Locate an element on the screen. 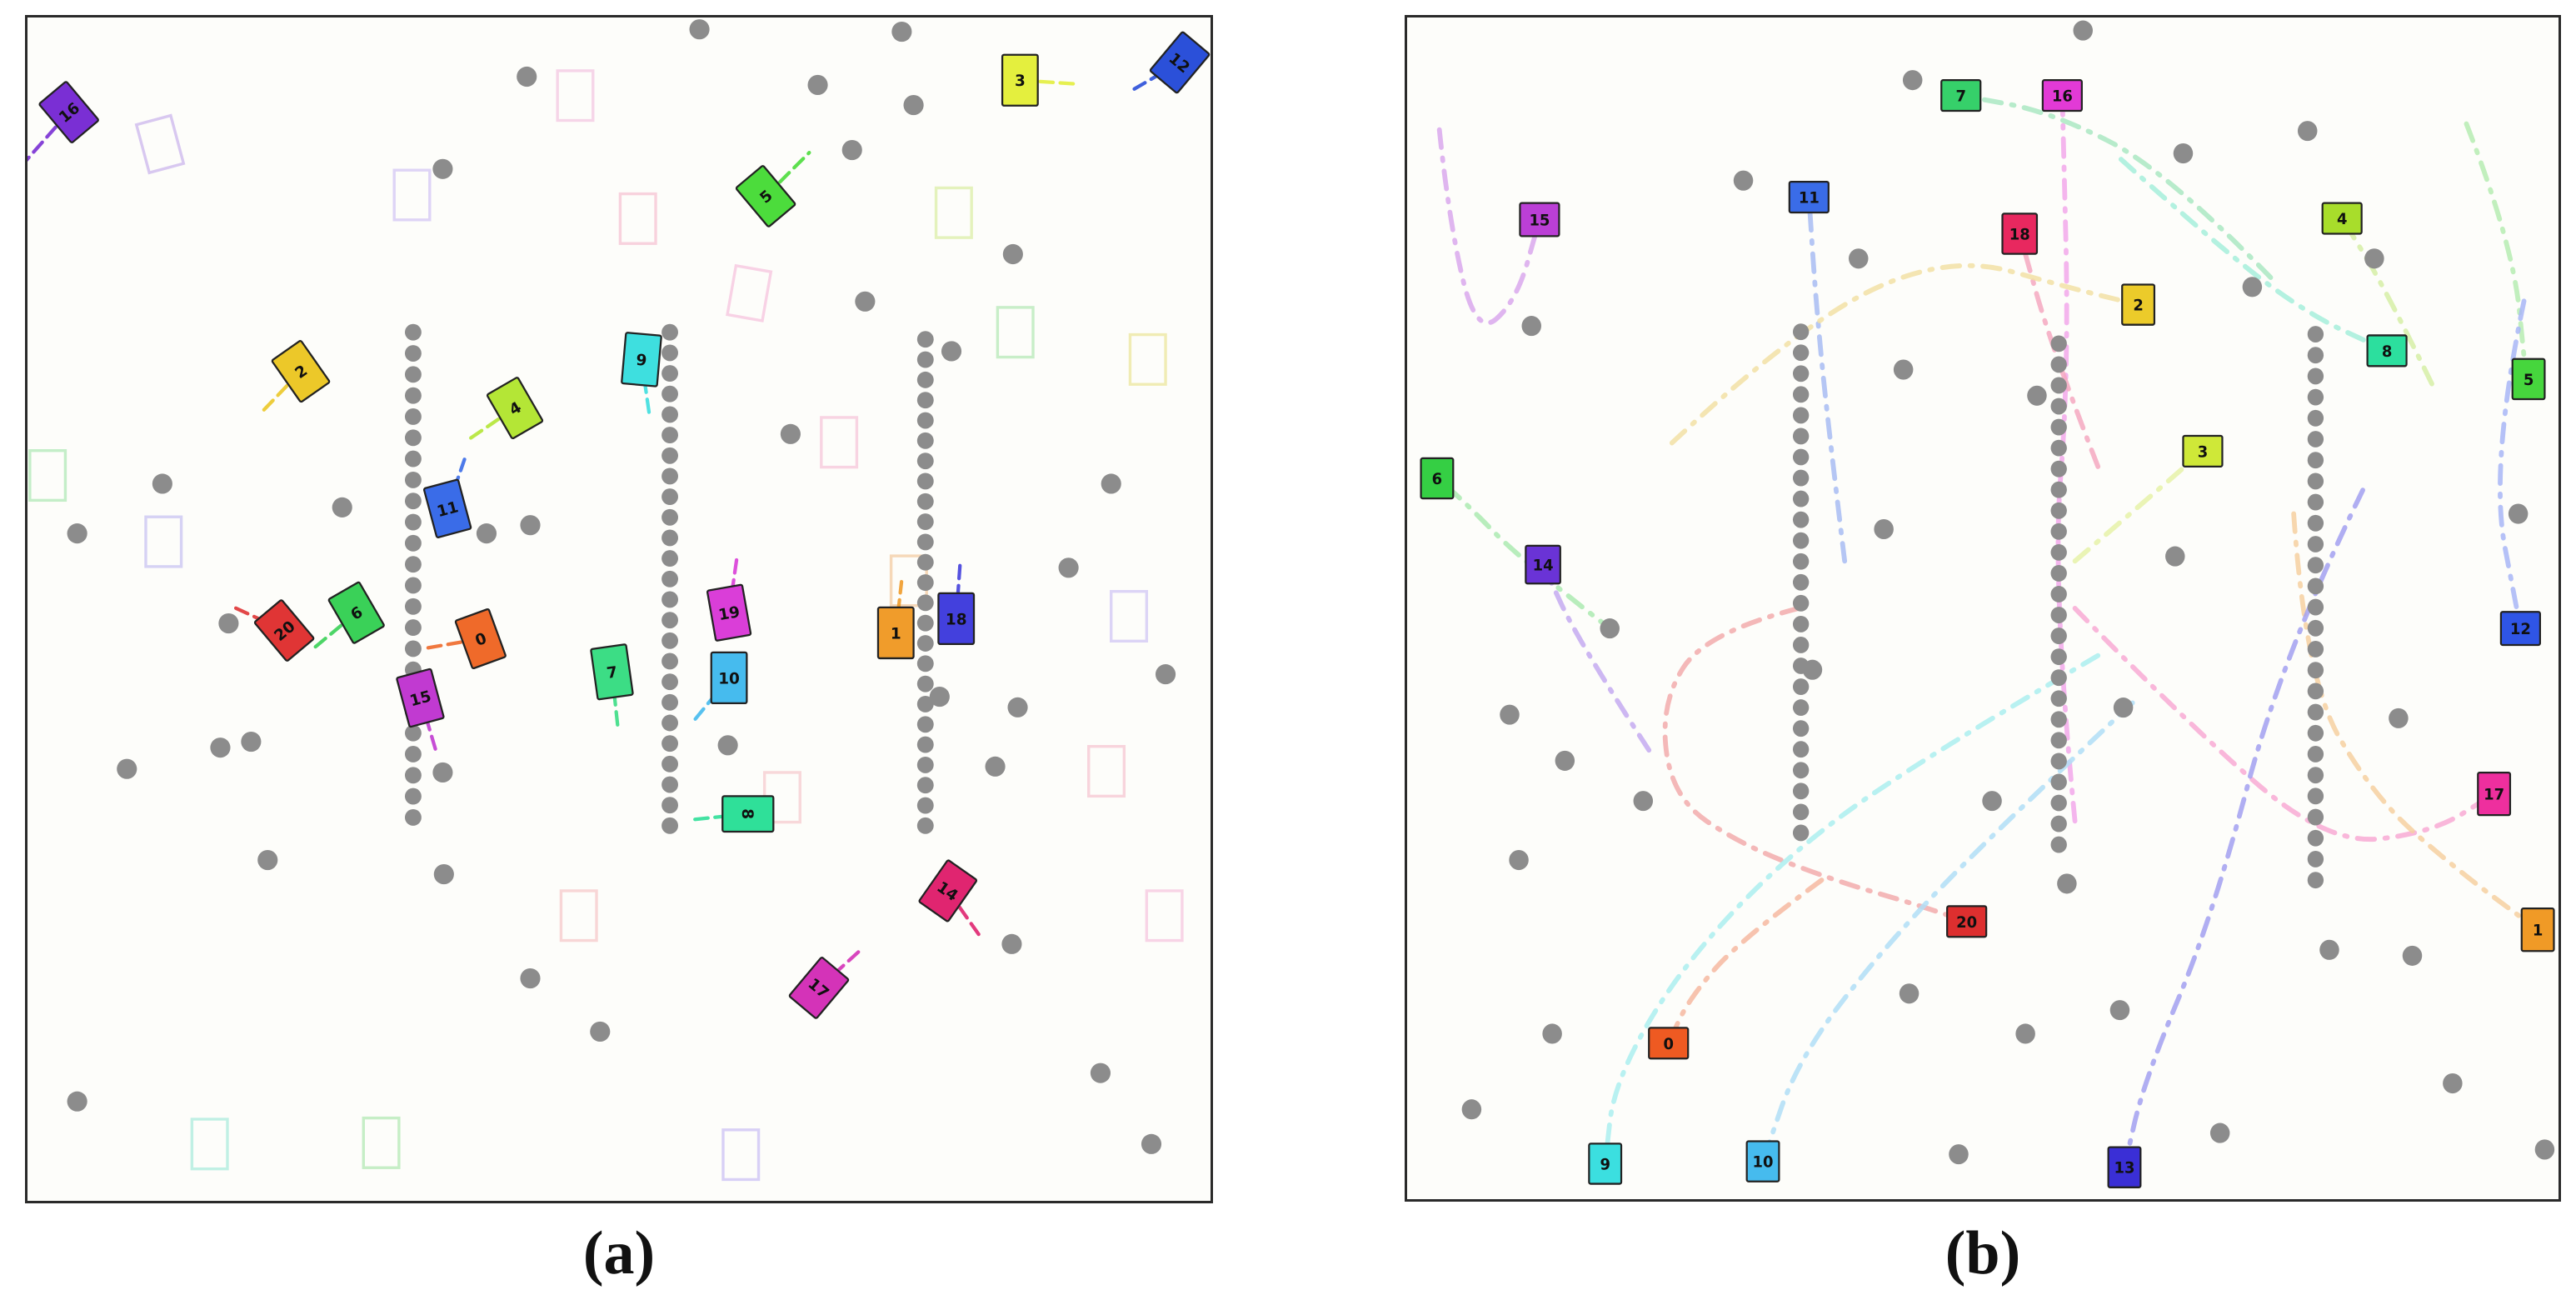  agent-label: 4 is located at coordinates (2342, 219).